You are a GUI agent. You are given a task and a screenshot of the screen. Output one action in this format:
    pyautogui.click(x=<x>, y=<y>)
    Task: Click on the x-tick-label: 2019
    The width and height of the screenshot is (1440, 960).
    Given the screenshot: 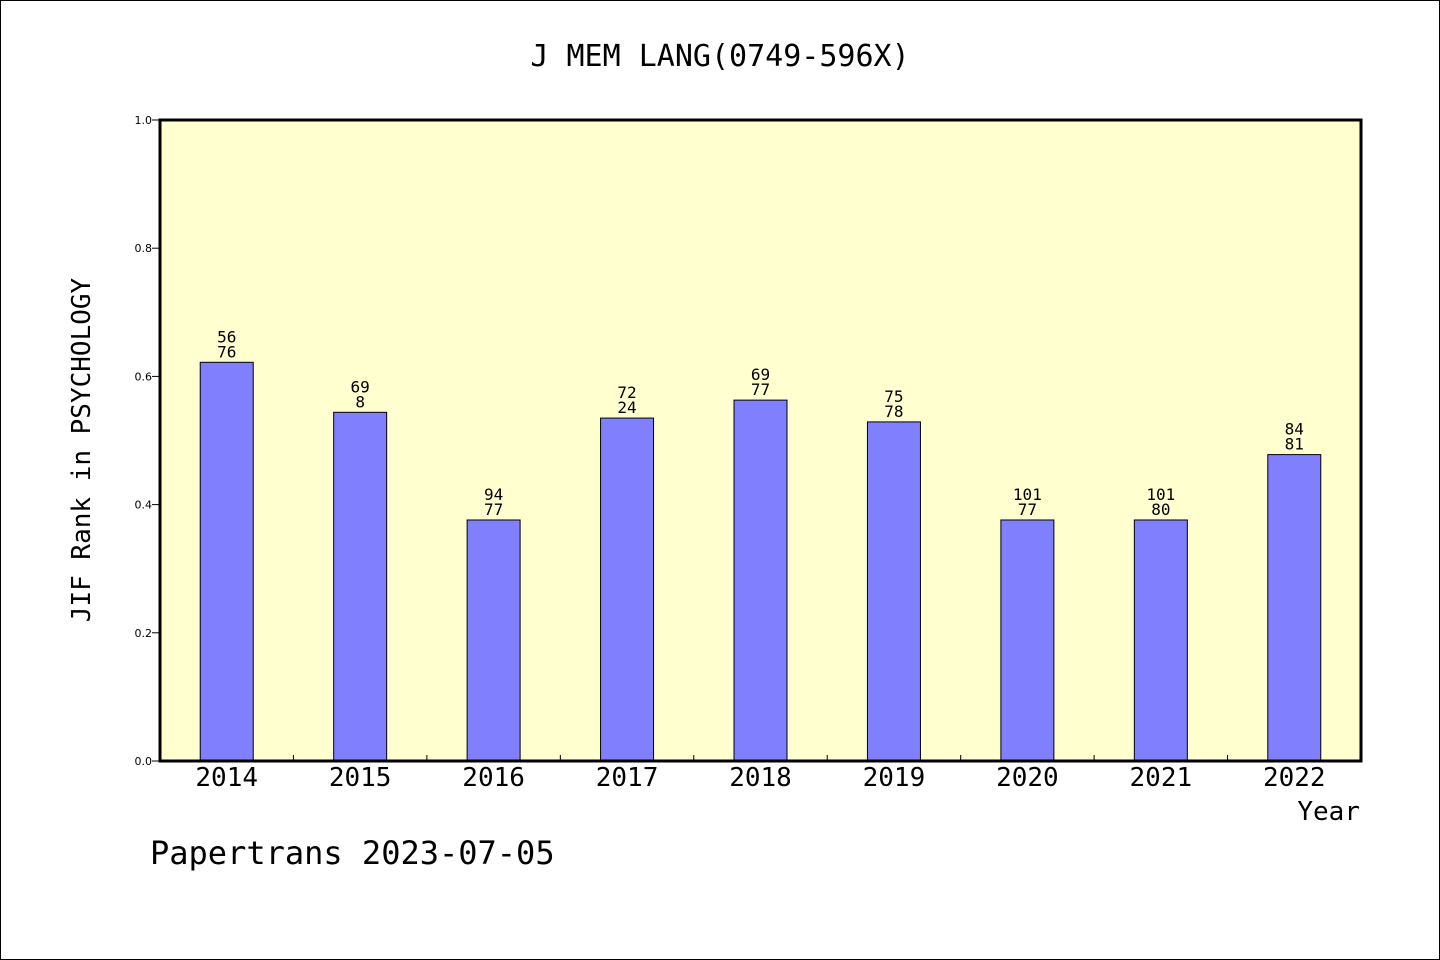 What is the action you would take?
    pyautogui.click(x=894, y=778)
    